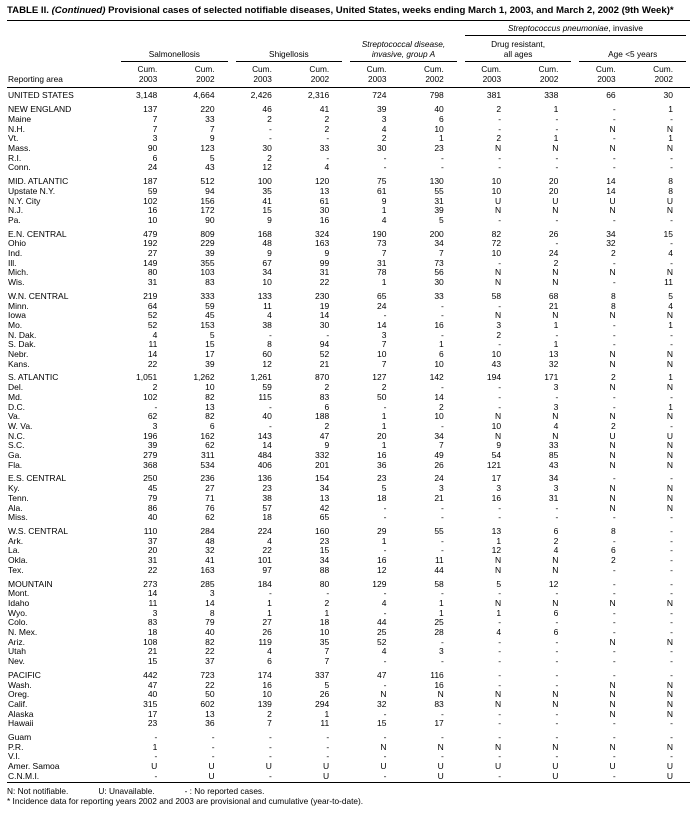 This screenshot has width=697, height=814. I want to click on value-cell: 9, so click(269, 253).